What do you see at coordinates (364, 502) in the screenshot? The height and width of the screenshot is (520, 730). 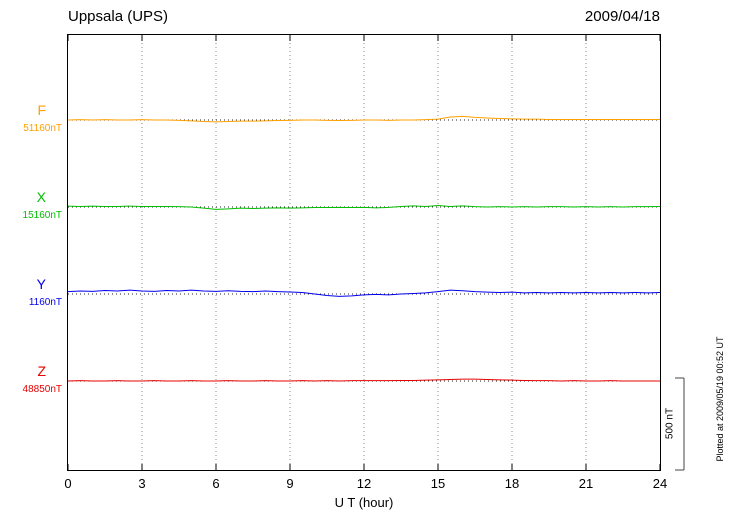 I see `x-axis-label: U T (hour)` at bounding box center [364, 502].